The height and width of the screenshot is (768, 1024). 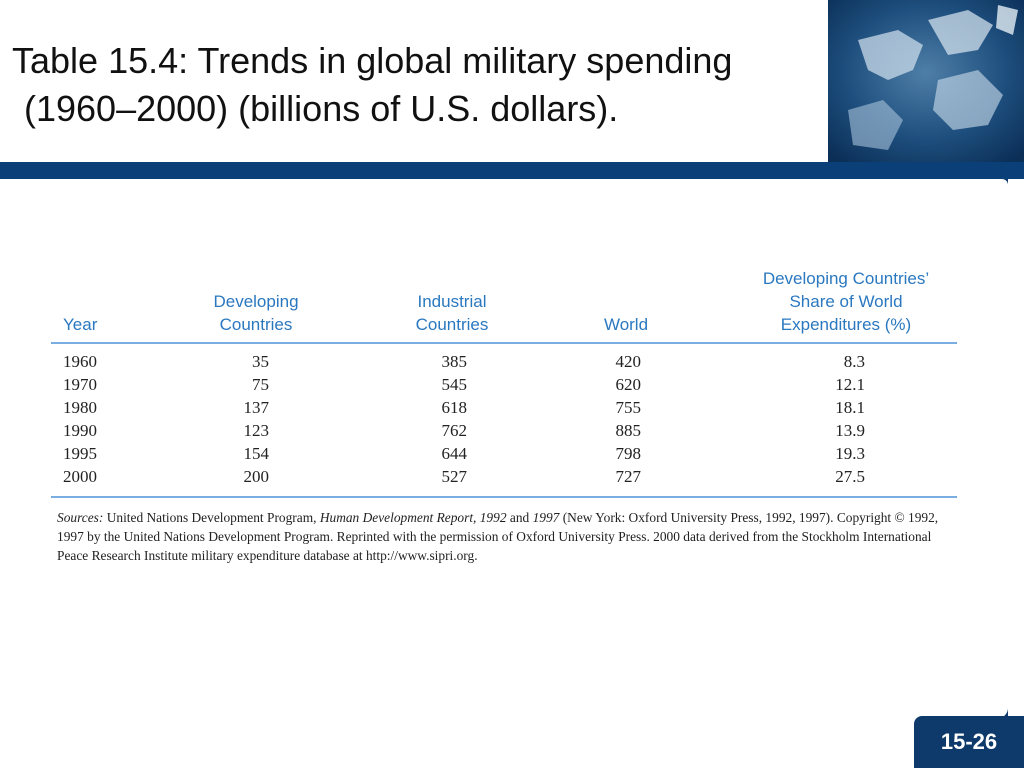 I want to click on sources-year-2: 1997, so click(x=546, y=517).